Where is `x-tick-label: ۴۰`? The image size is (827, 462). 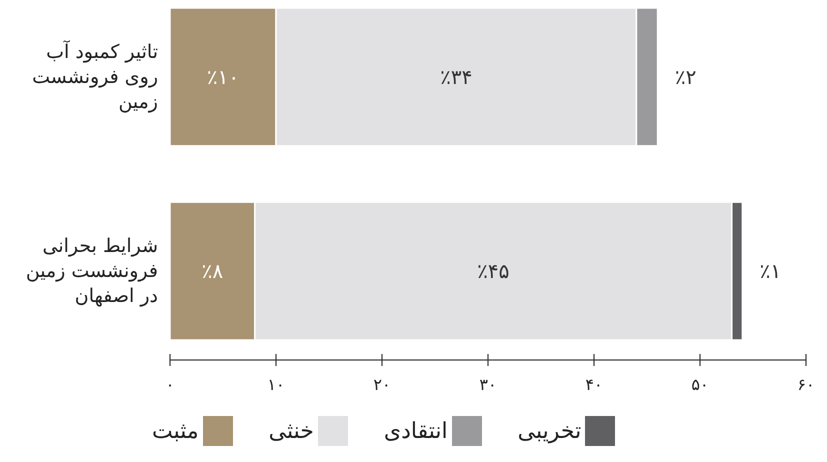
x-tick-label: ۴۰ is located at coordinates (594, 384).